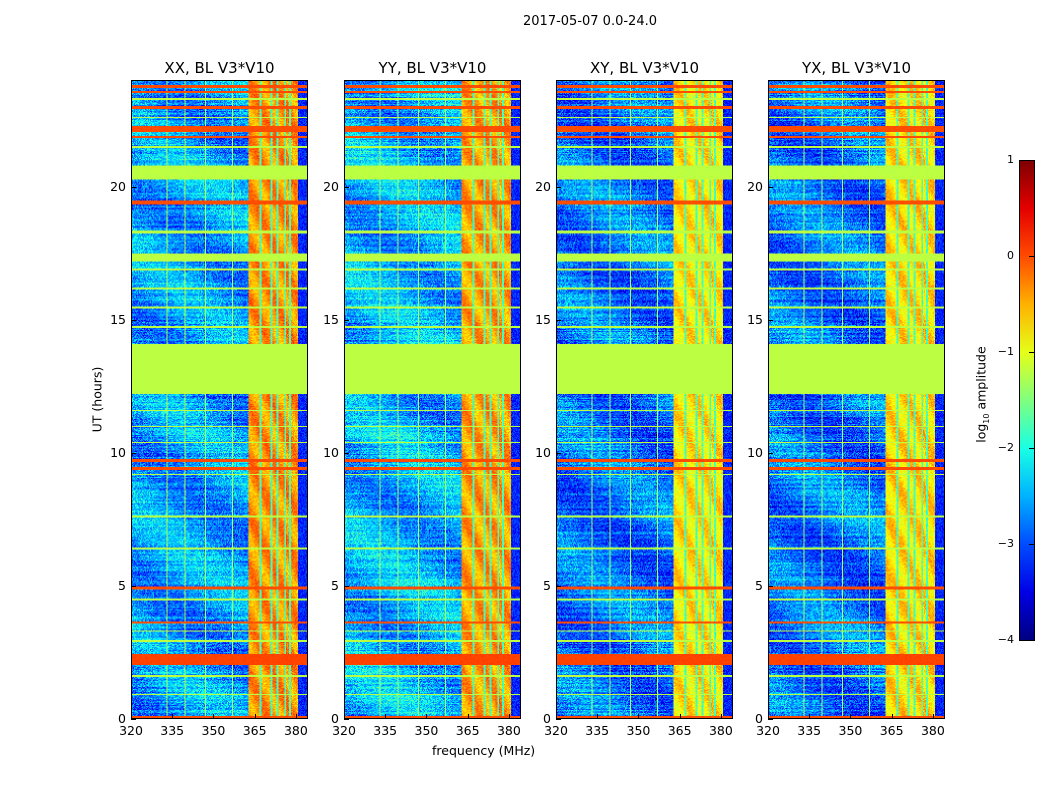  I want to click on x-axis-label: frequency (MHz), so click(484, 750).